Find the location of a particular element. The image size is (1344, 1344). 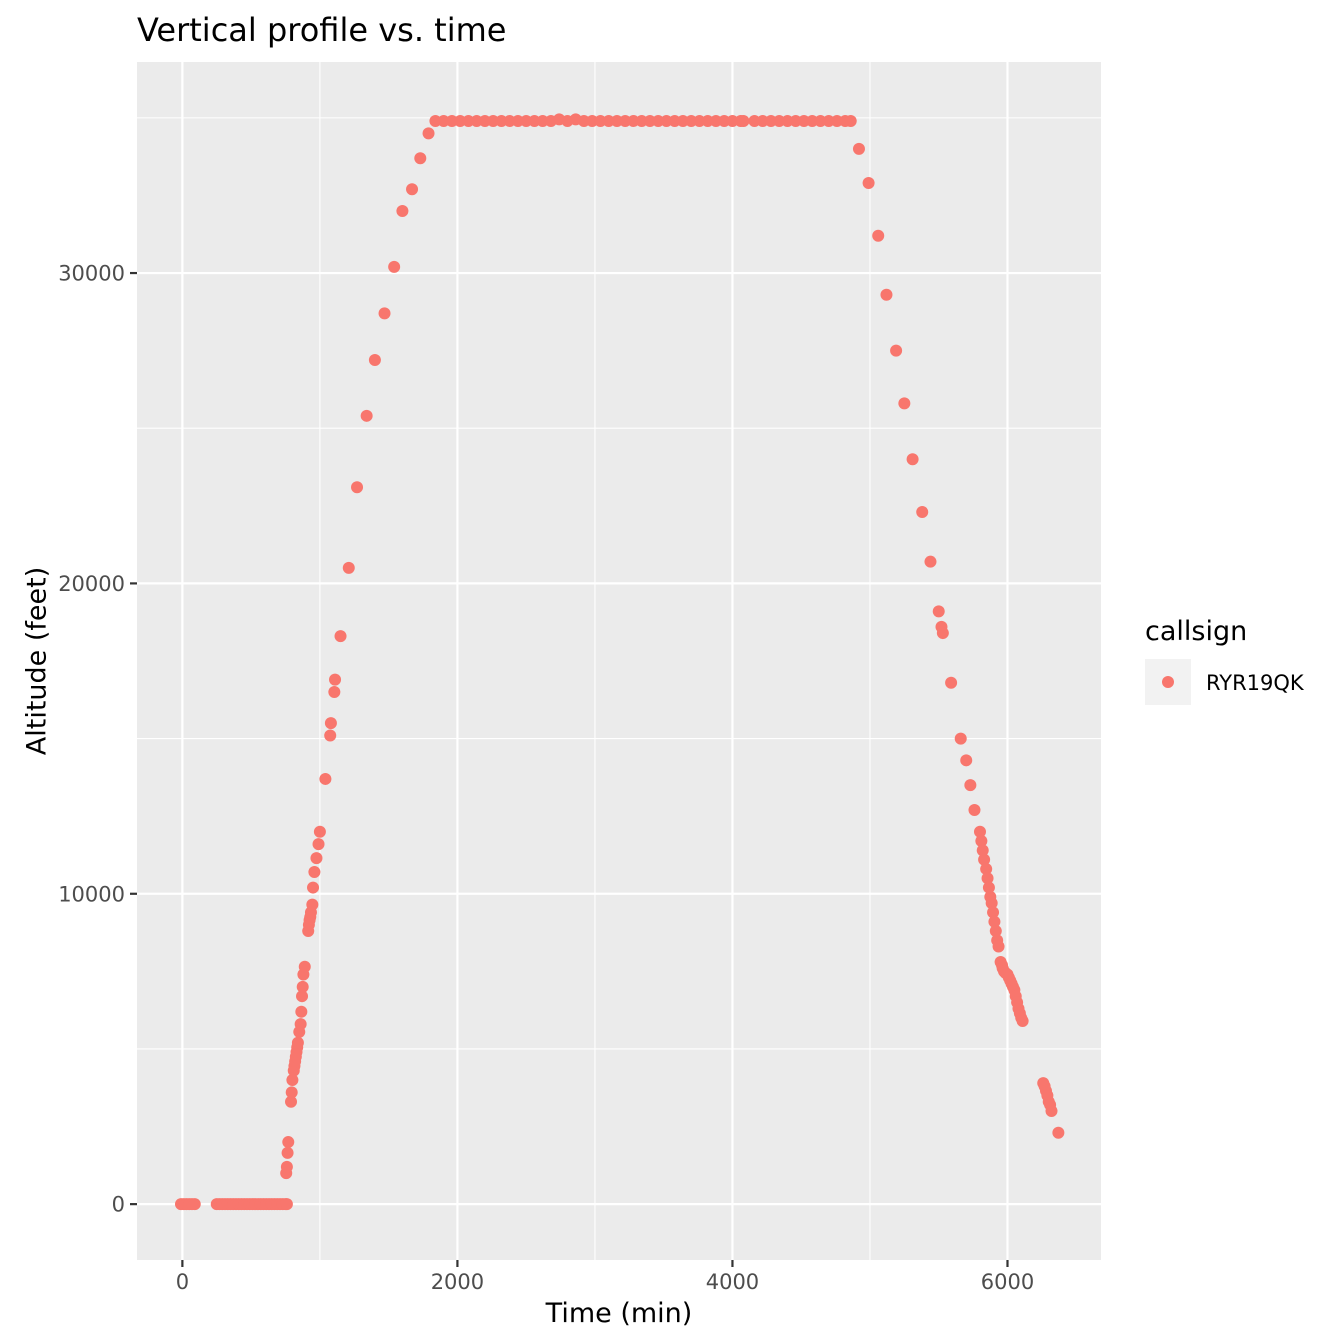

x-tick-label: 4000 is located at coordinates (732, 1282).